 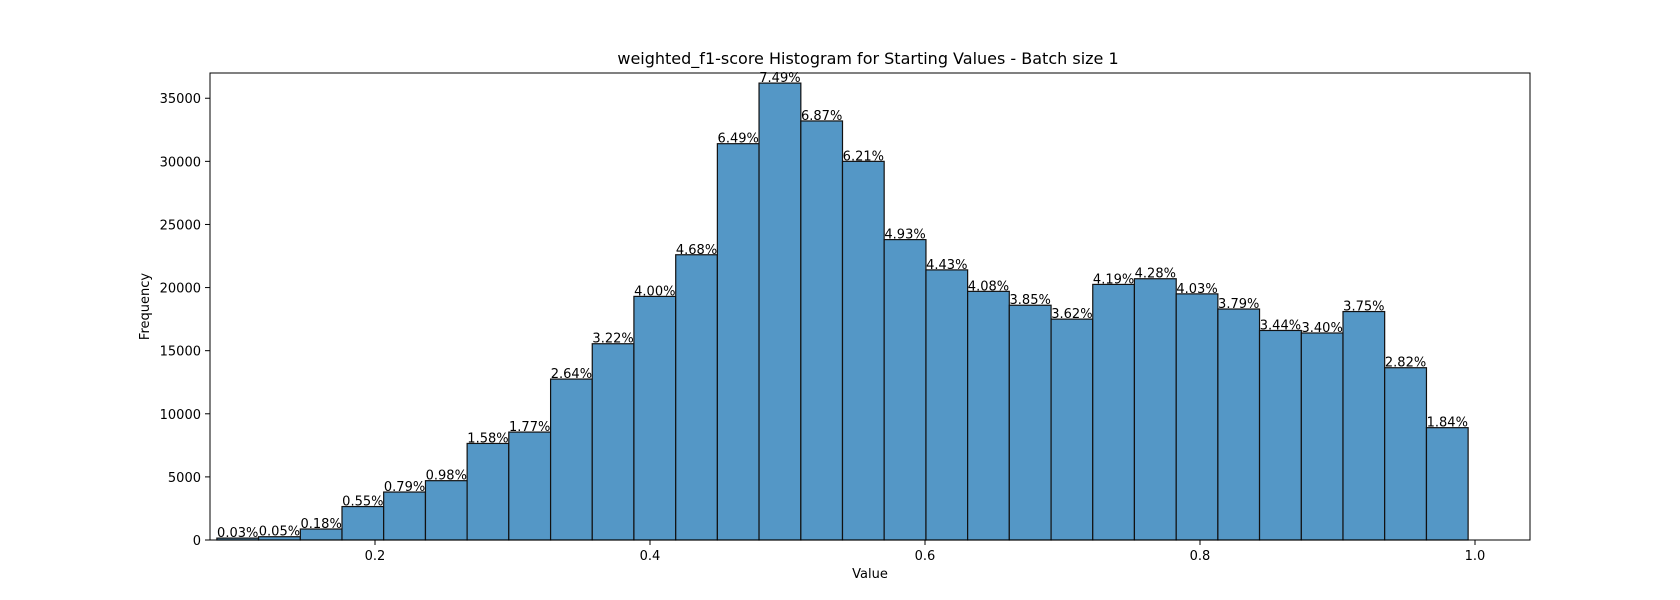 What do you see at coordinates (1363, 307) in the screenshot?
I see `bar-percent-label: 3.75%` at bounding box center [1363, 307].